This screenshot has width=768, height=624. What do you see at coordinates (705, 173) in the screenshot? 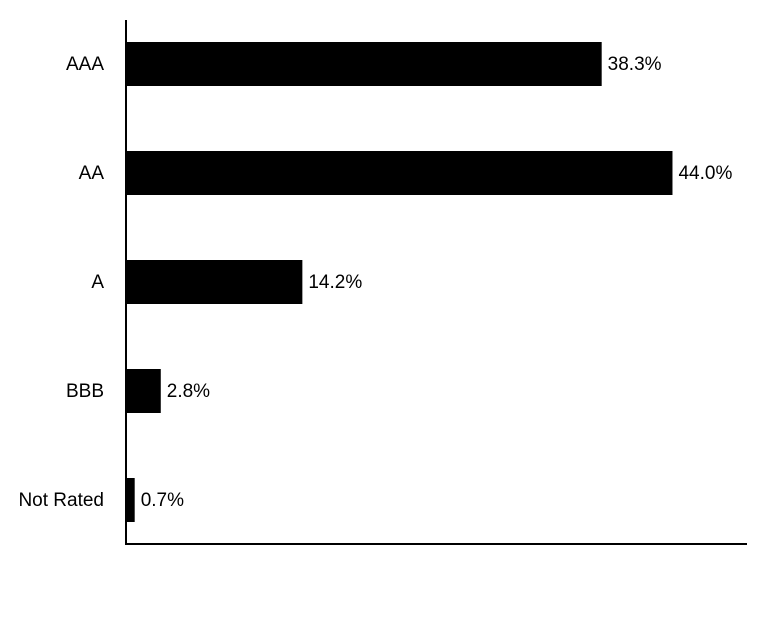
I see `value-label: 44.0%` at bounding box center [705, 173].